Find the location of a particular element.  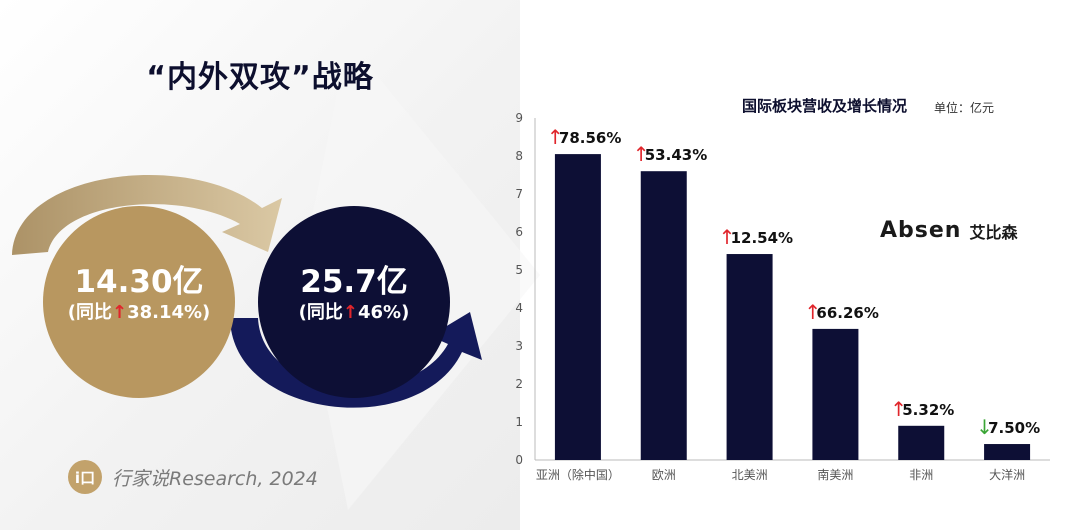

y-tick-label: 4 is located at coordinates (519, 308).